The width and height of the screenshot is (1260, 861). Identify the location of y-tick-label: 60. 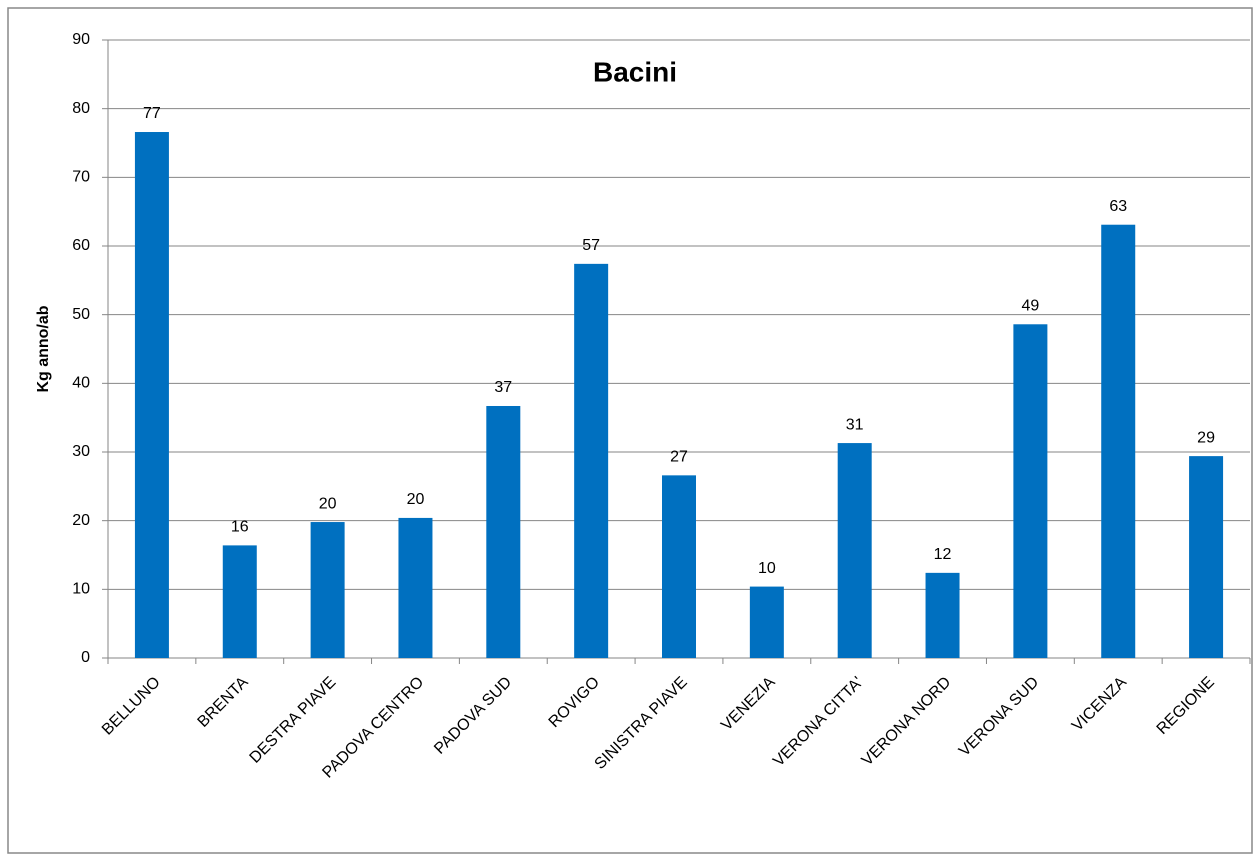
(81, 245).